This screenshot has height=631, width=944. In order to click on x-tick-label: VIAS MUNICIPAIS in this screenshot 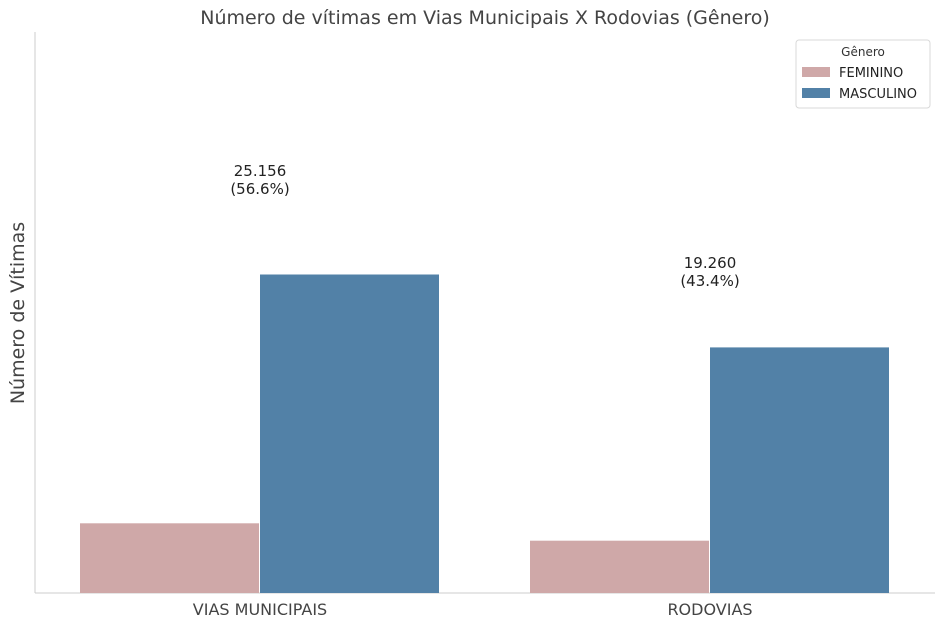, I will do `click(260, 609)`.